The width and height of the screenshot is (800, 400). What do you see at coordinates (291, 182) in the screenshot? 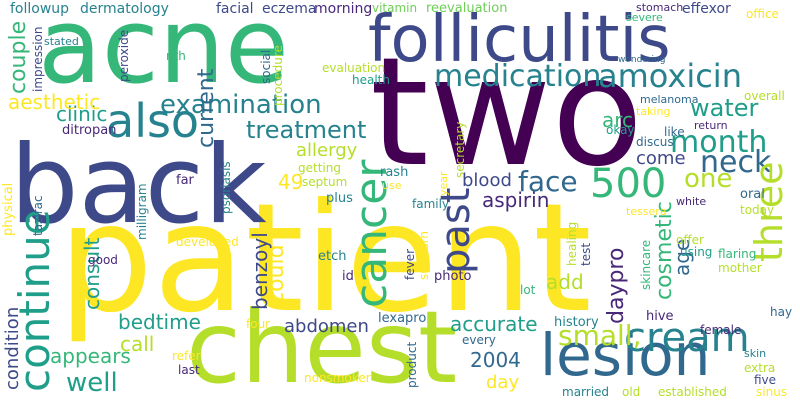
I see `word-49: 49` at bounding box center [291, 182].